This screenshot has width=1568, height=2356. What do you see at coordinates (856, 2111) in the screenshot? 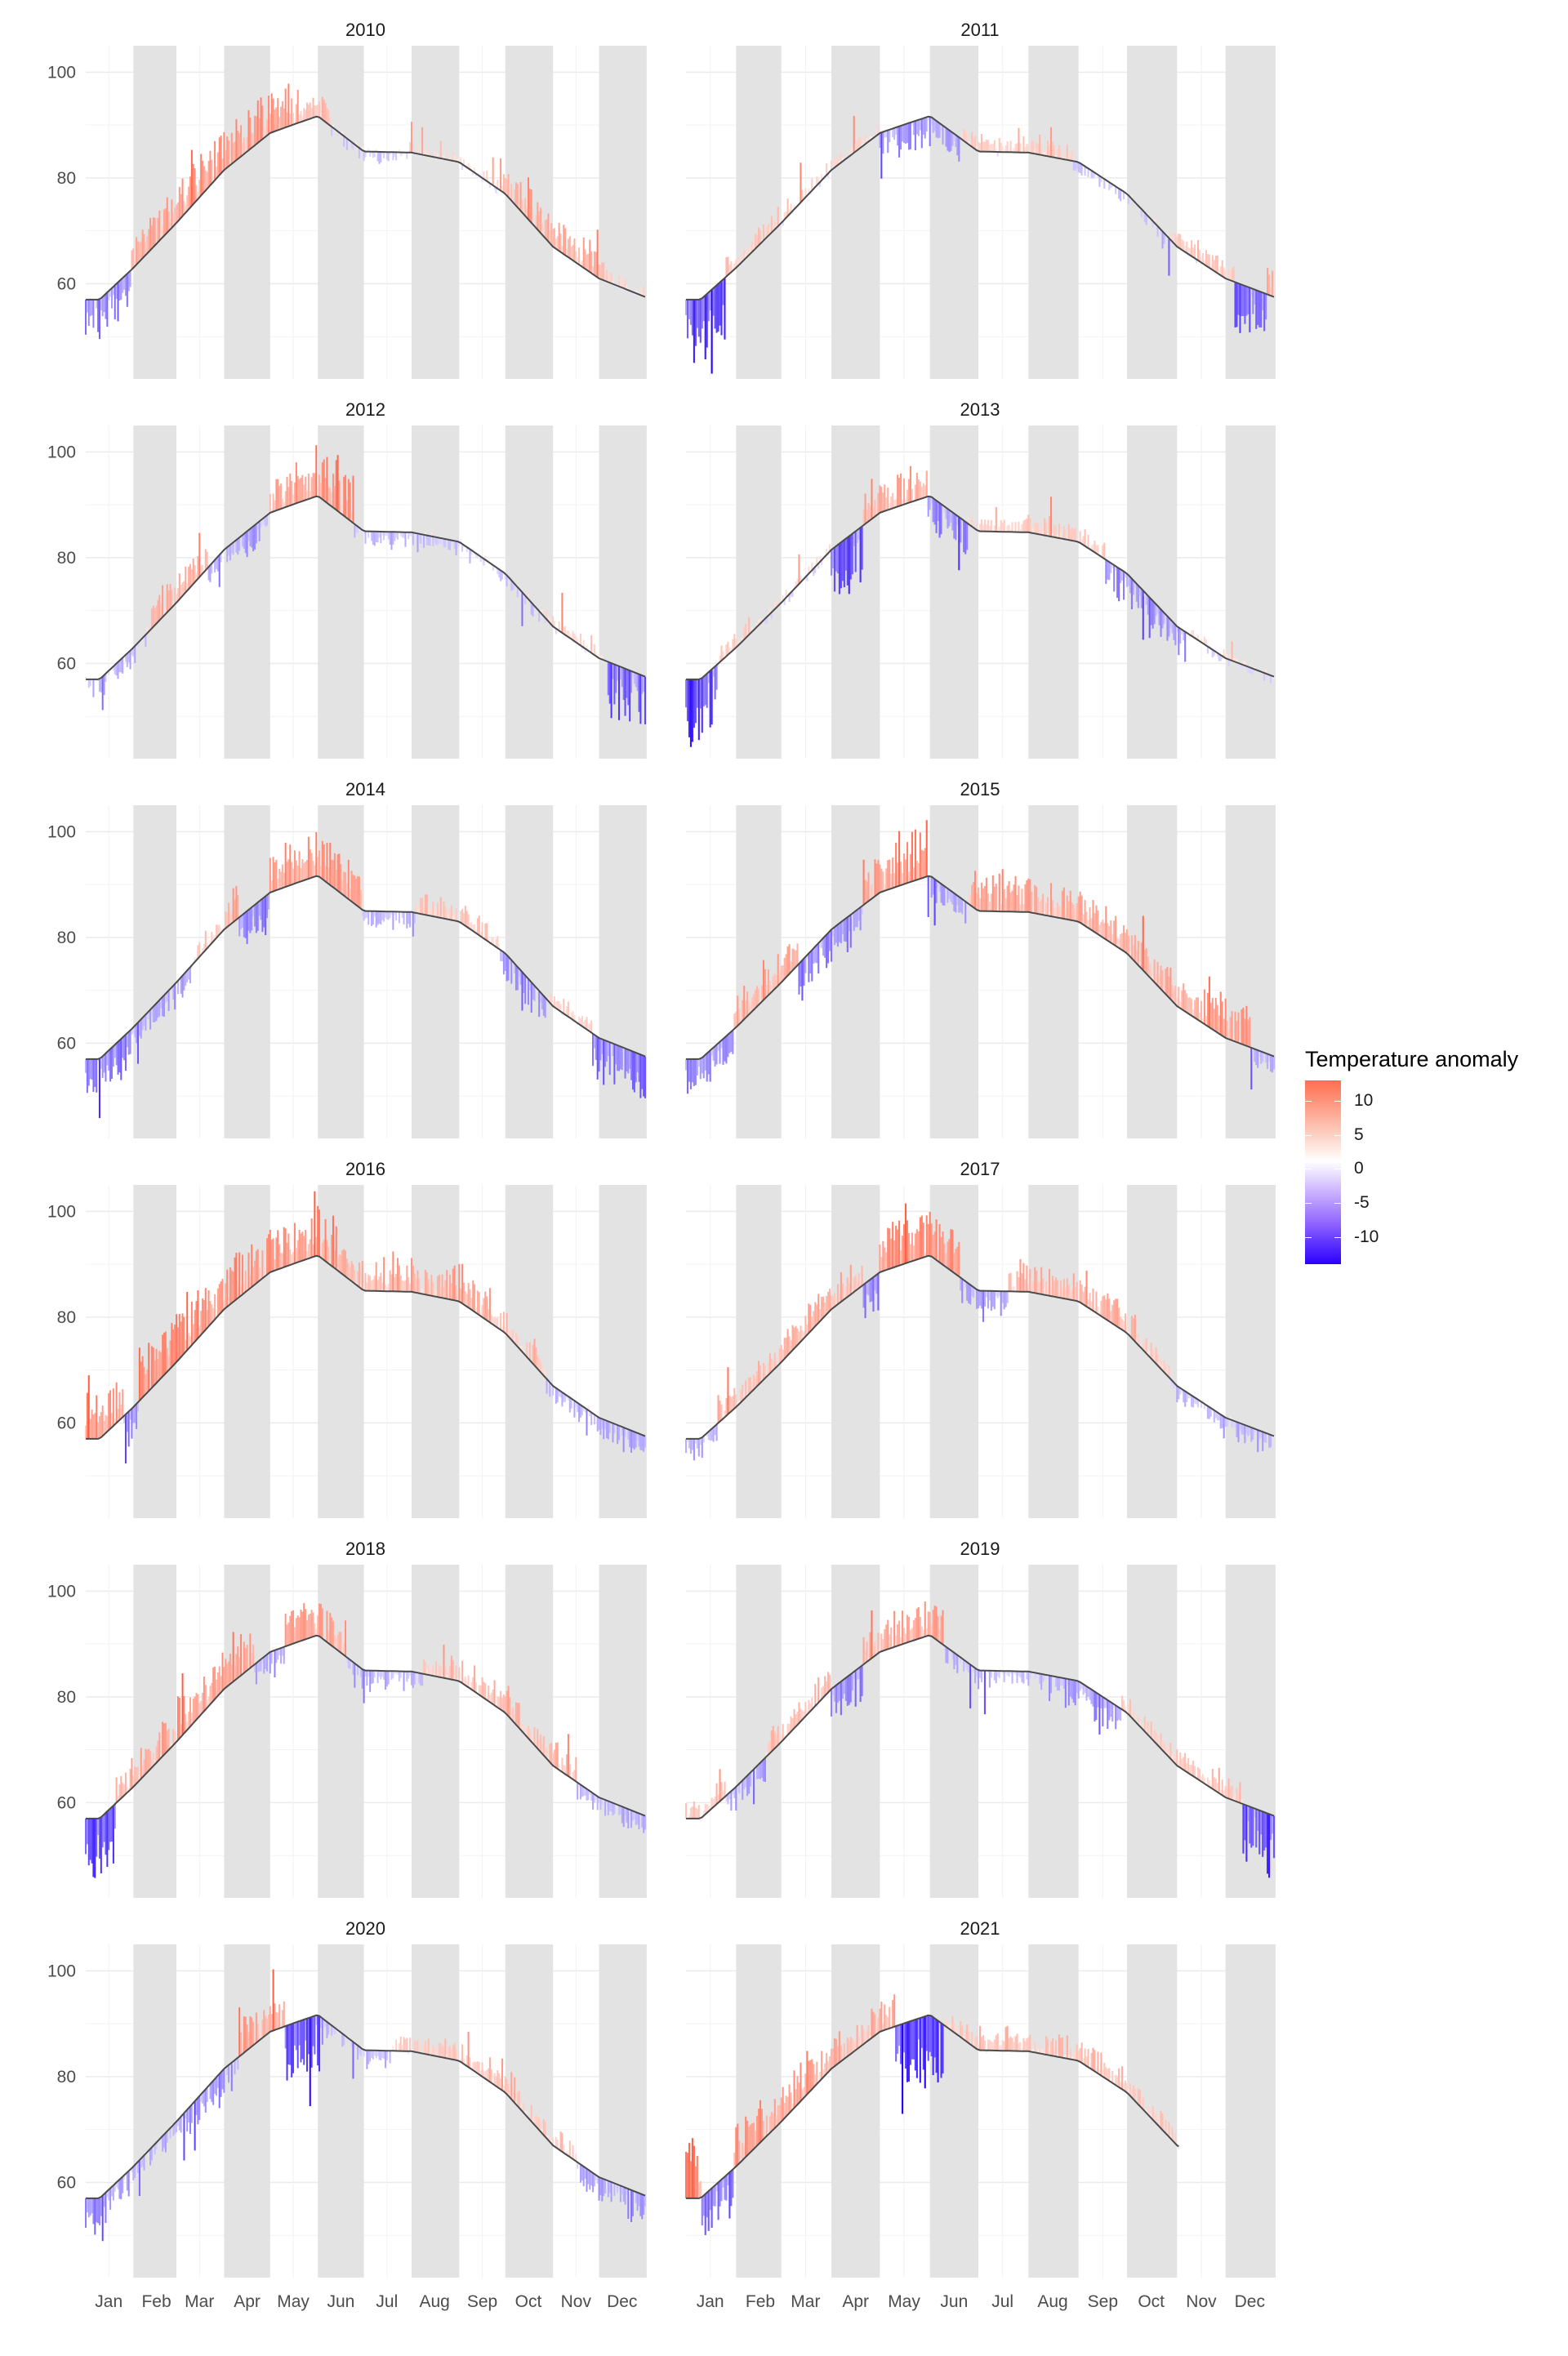
I see `shaded-month-band` at bounding box center [856, 2111].